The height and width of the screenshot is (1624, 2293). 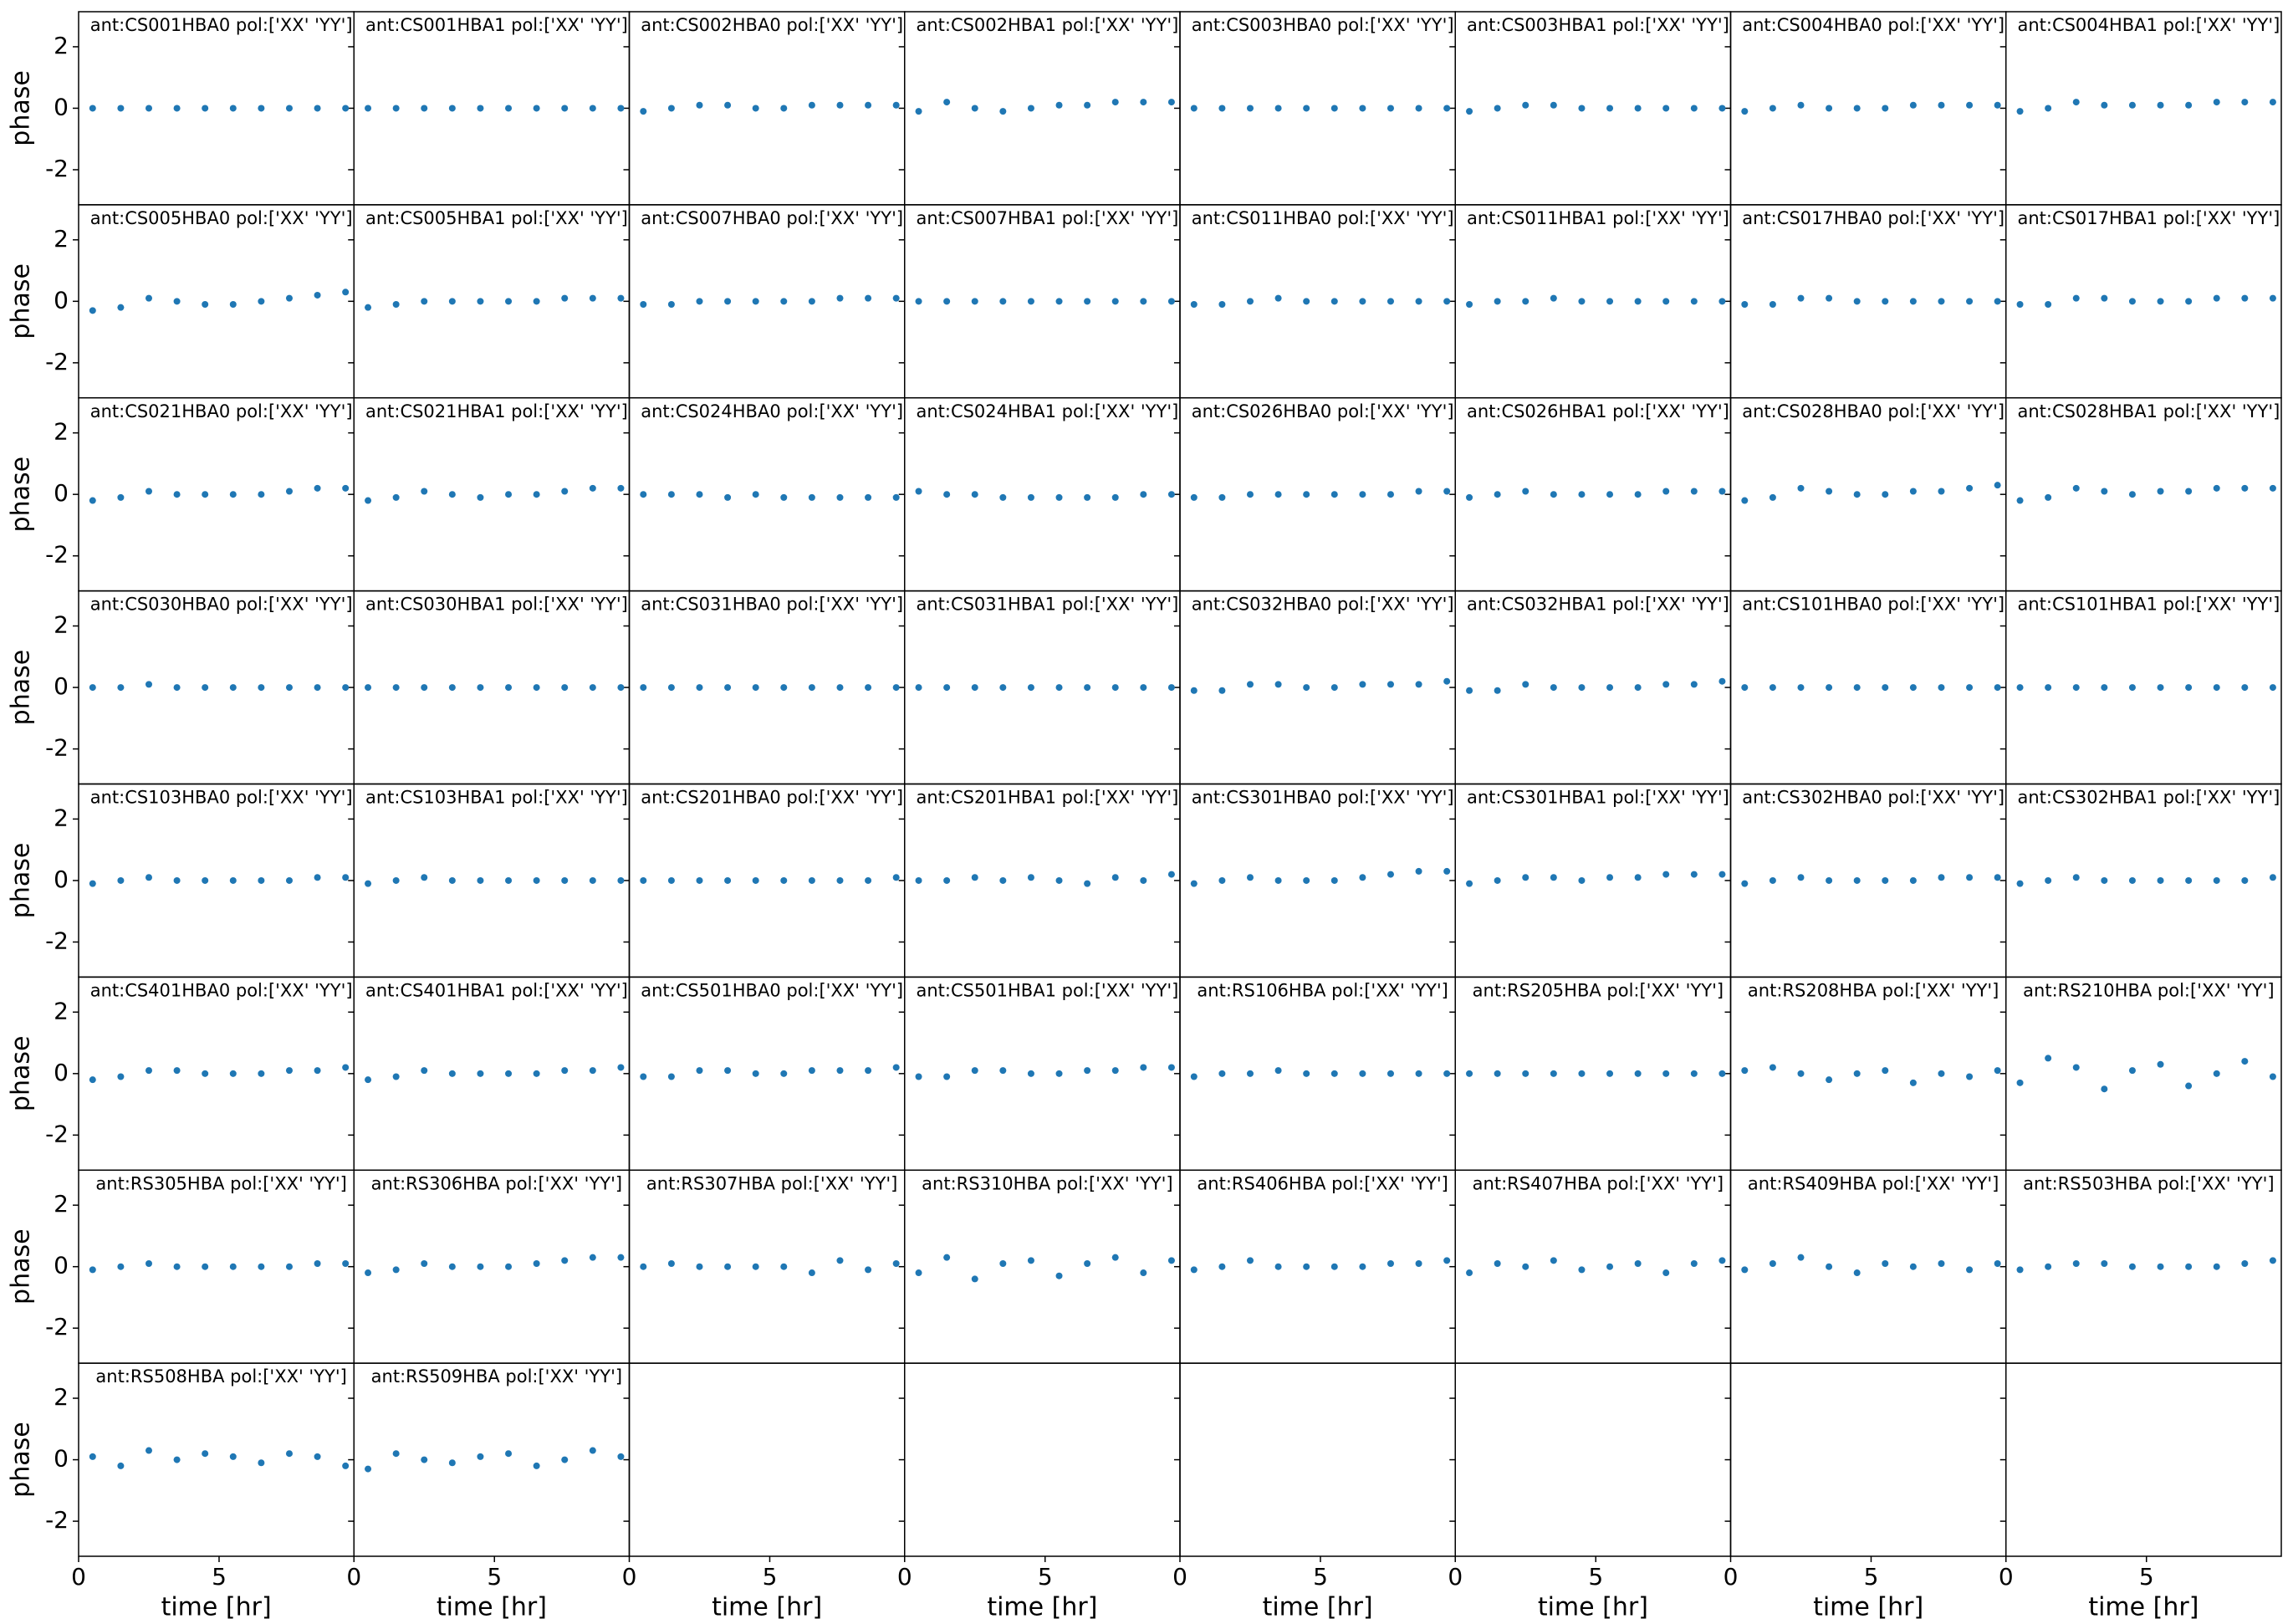 What do you see at coordinates (1047, 25) in the screenshot?
I see `panel-title: ant:CS002HBA1 pol:['XX' 'YY']` at bounding box center [1047, 25].